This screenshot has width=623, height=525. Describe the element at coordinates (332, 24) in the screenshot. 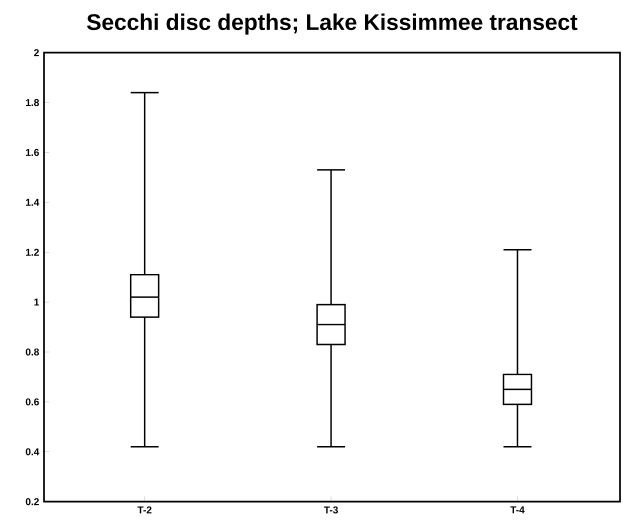

I see `chart-title: Secchi disc depths; Lake Kissimmee transect` at that location.